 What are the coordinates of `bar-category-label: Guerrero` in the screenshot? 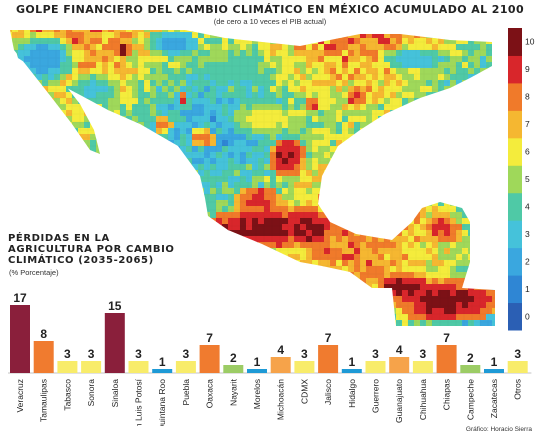 It's located at (376, 396).